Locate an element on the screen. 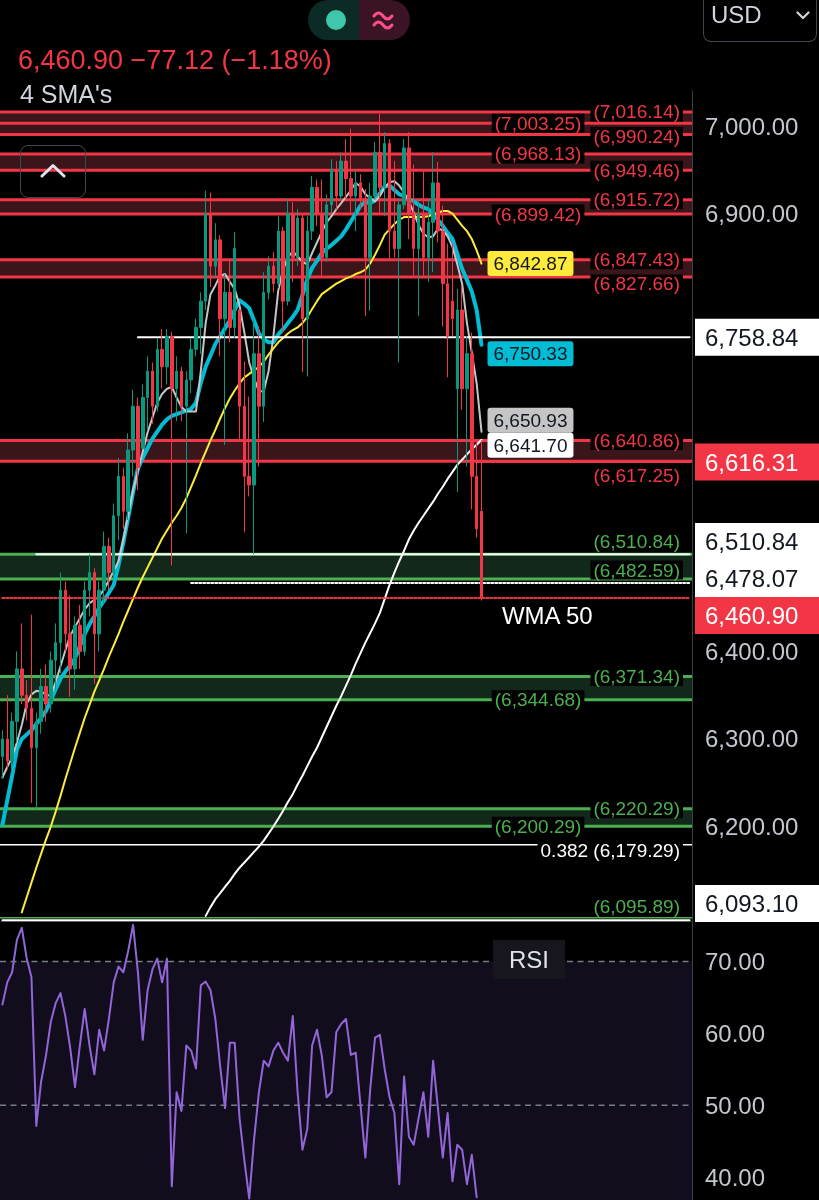 Image resolution: width=819 pixels, height=1200 pixels. ref-line-label: (6,095.89) is located at coordinates (636, 907).